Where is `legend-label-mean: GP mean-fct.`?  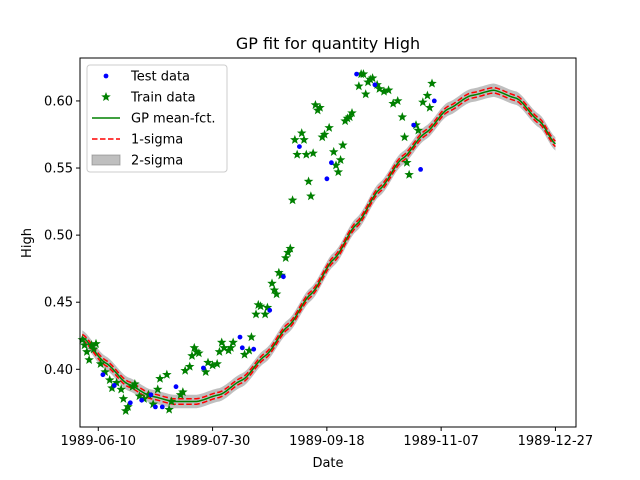
legend-label-mean: GP mean-fct. is located at coordinates (173, 119).